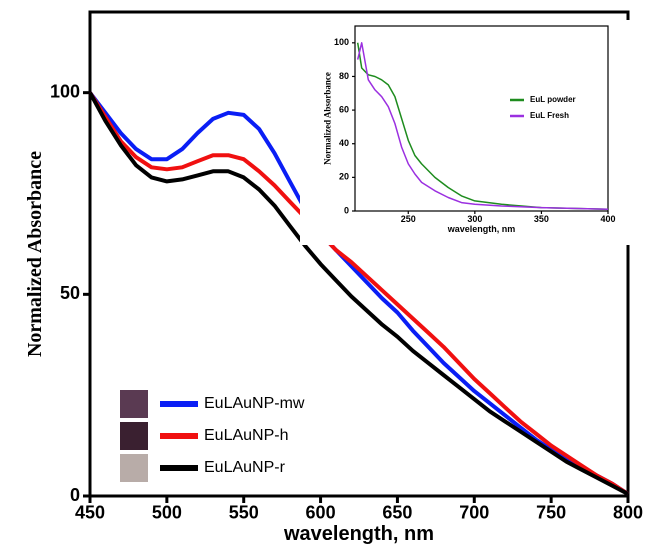 The width and height of the screenshot is (647, 555). Describe the element at coordinates (607, 219) in the screenshot. I see `x-tick-label: 400` at that location.